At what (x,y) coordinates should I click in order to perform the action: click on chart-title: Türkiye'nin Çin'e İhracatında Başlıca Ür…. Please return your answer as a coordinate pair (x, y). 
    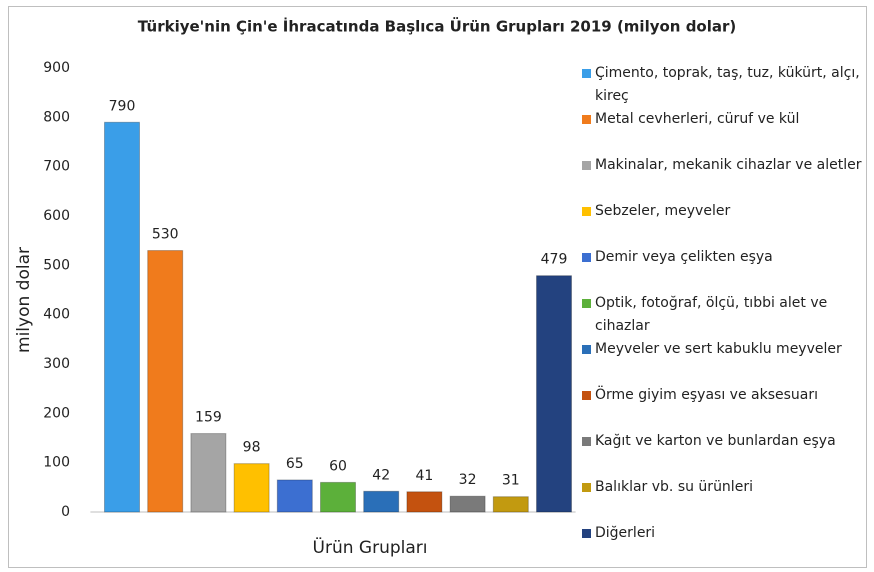
    Looking at the image, I should click on (437, 26).